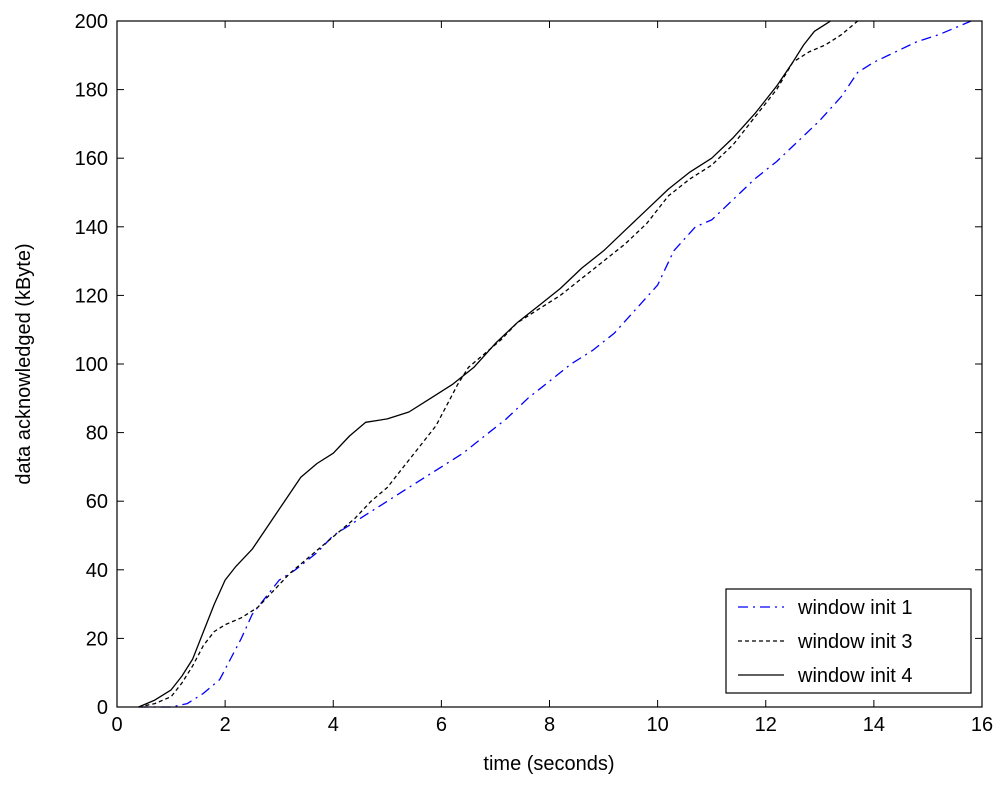  What do you see at coordinates (441, 725) in the screenshot?
I see `x-tick-label: 6` at bounding box center [441, 725].